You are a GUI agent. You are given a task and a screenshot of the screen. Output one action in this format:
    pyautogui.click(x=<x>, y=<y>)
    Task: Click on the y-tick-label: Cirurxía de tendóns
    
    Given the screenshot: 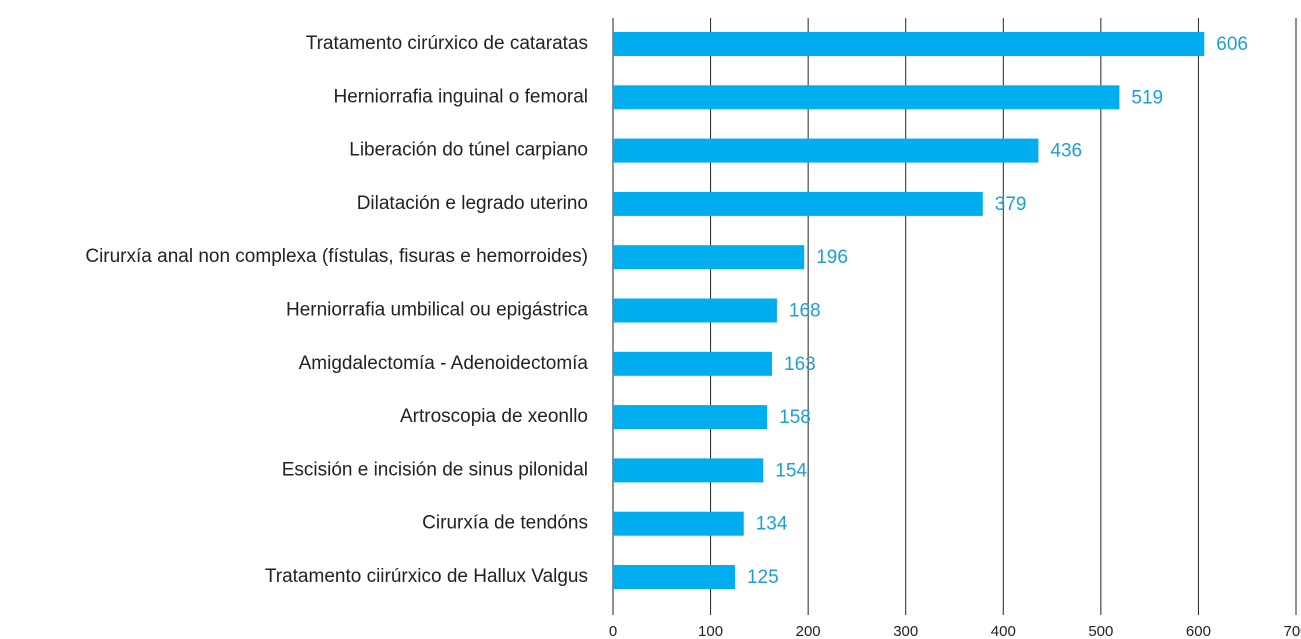 What is the action you would take?
    pyautogui.click(x=505, y=523)
    